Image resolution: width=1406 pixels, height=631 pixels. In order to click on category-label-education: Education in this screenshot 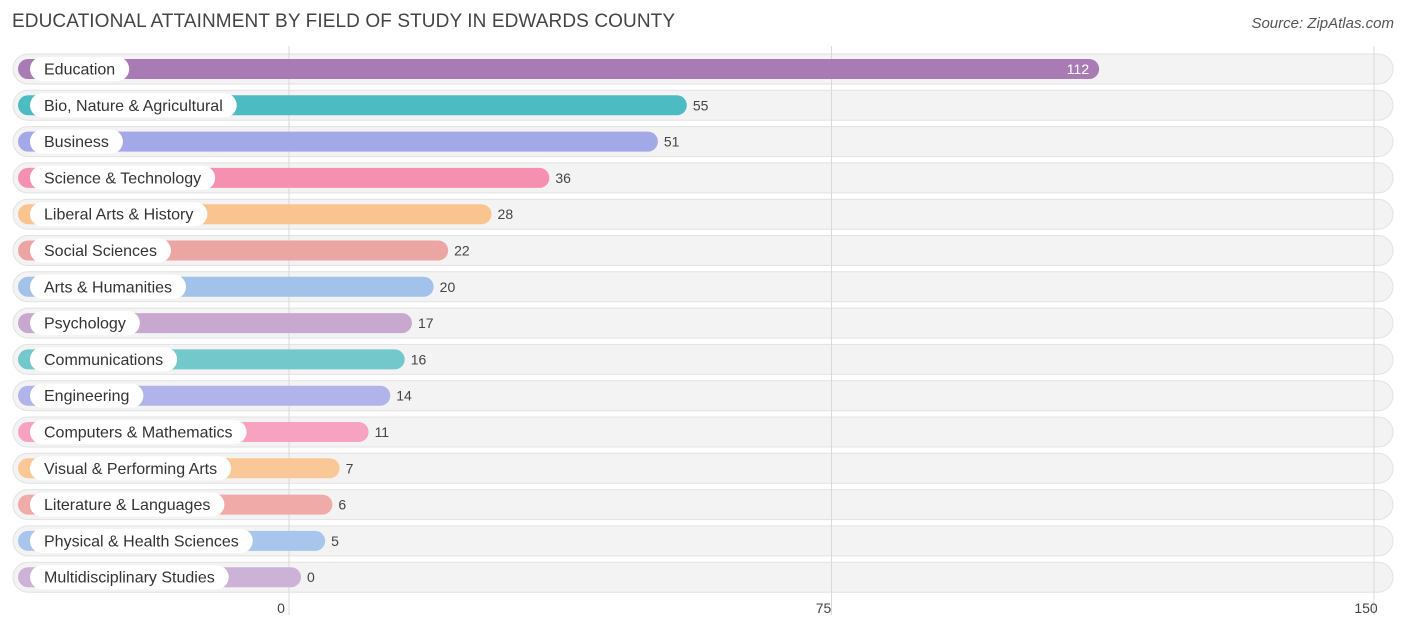, I will do `click(79, 70)`.